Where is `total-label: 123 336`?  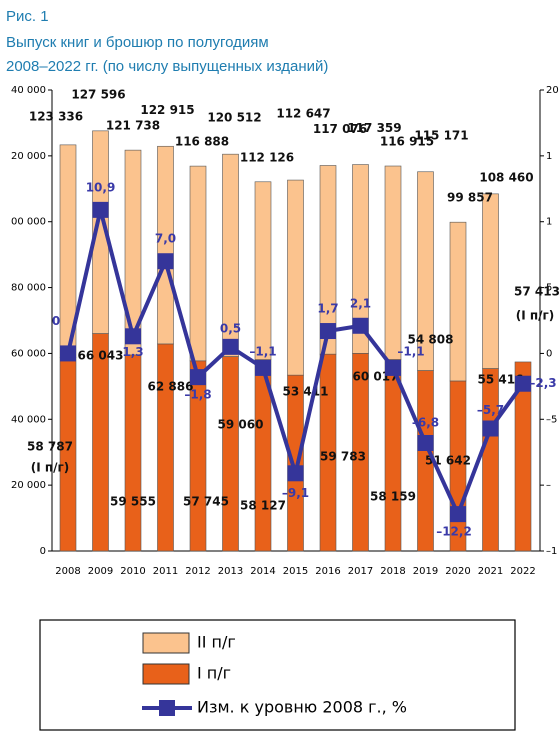
total-label: 123 336 is located at coordinates (56, 116).